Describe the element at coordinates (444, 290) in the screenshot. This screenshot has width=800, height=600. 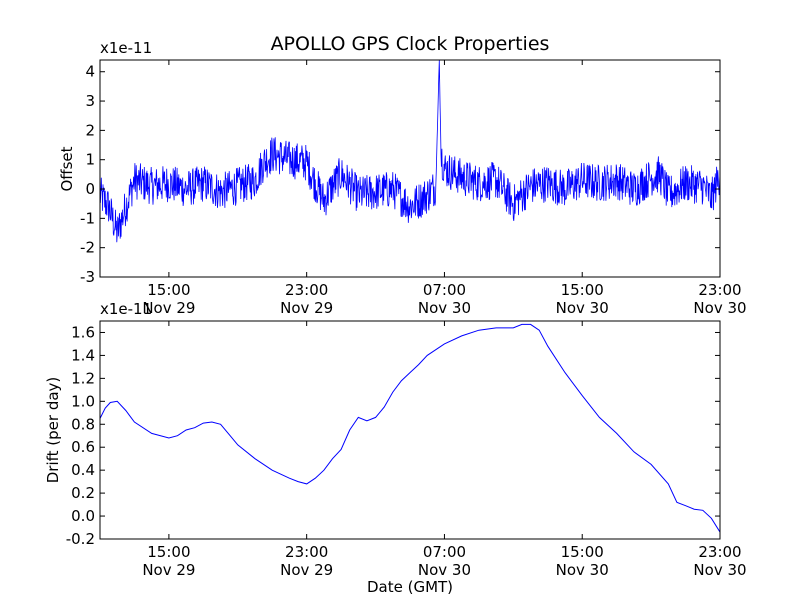
I see `offset-x-tick-label-time: 07:00` at that location.